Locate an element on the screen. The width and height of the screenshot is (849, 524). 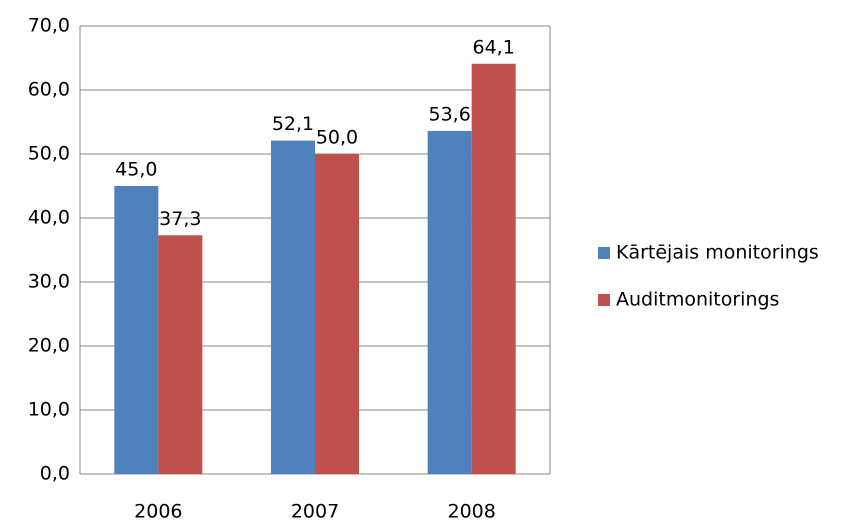
x-tick-label: 2007 is located at coordinates (315, 512).